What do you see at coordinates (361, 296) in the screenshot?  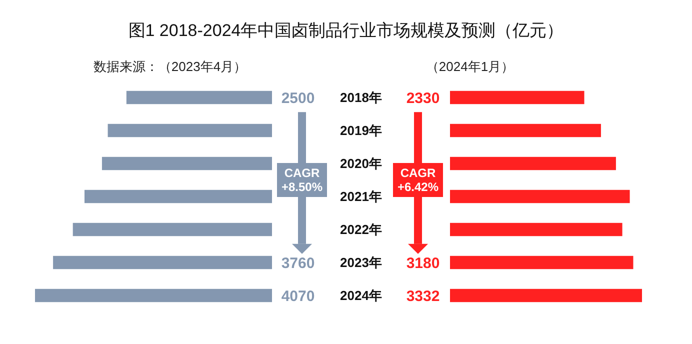 I see `y-tick-label: 2024年` at bounding box center [361, 296].